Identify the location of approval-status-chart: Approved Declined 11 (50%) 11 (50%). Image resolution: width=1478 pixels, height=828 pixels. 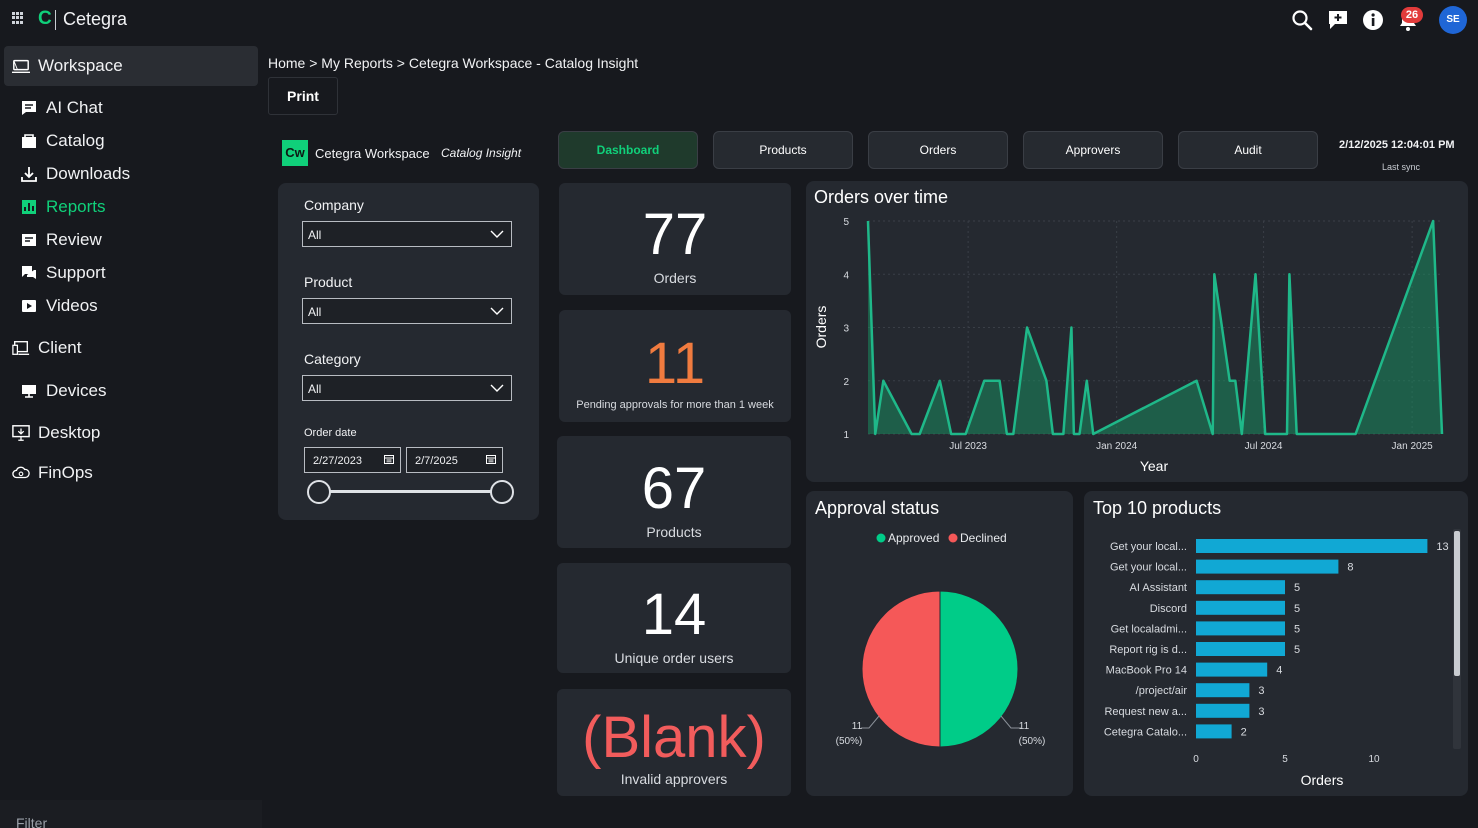
(941, 639).